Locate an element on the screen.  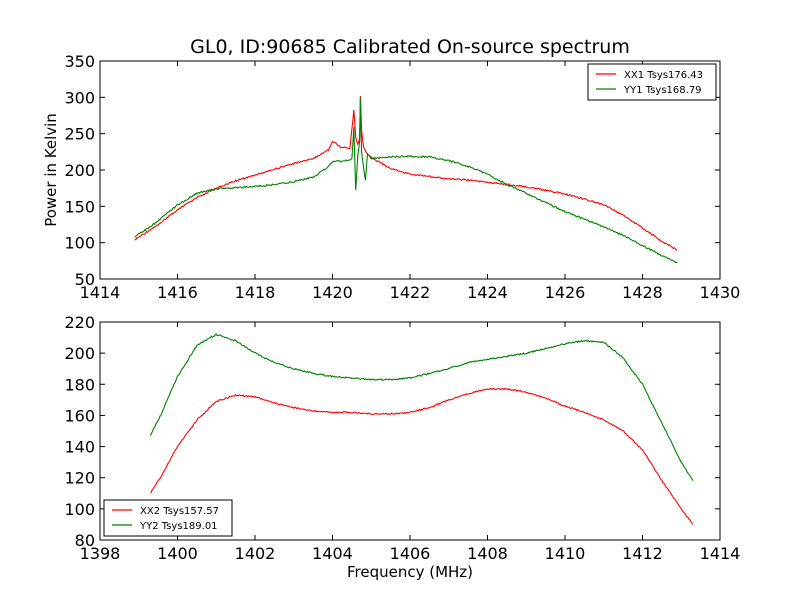
legend-entry: YY2 Tsys189.01 is located at coordinates (178, 526).